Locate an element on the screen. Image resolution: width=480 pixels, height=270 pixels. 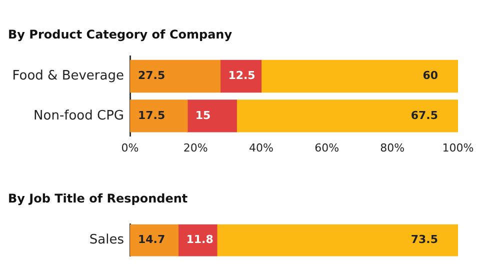
x-tick-label: 0% is located at coordinates (130, 147).